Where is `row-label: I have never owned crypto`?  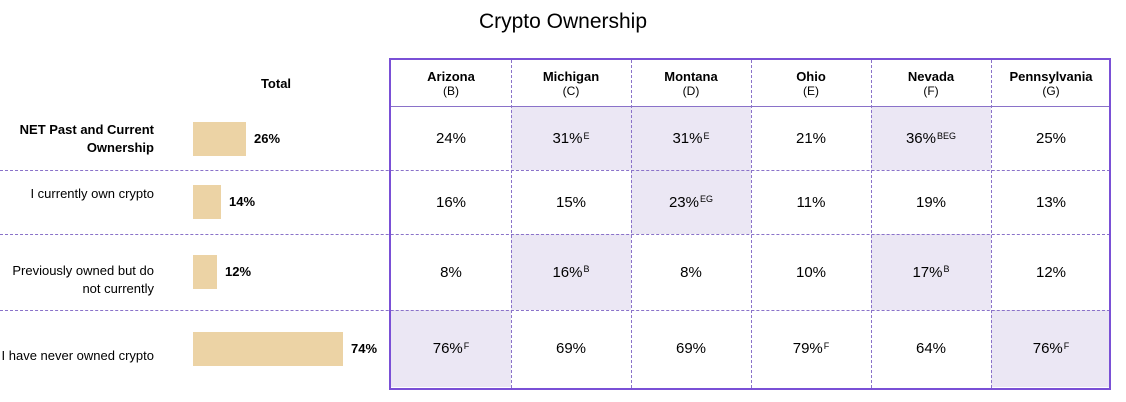 row-label: I have never owned crypto is located at coordinates (77, 355).